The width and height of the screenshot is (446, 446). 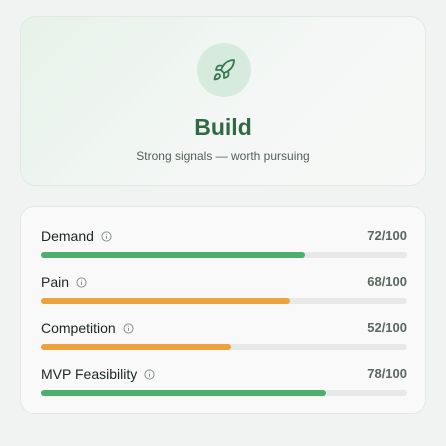 What do you see at coordinates (224, 383) in the screenshot?
I see `metric-mvp-feasibility: MVP Feasibility 78/100` at bounding box center [224, 383].